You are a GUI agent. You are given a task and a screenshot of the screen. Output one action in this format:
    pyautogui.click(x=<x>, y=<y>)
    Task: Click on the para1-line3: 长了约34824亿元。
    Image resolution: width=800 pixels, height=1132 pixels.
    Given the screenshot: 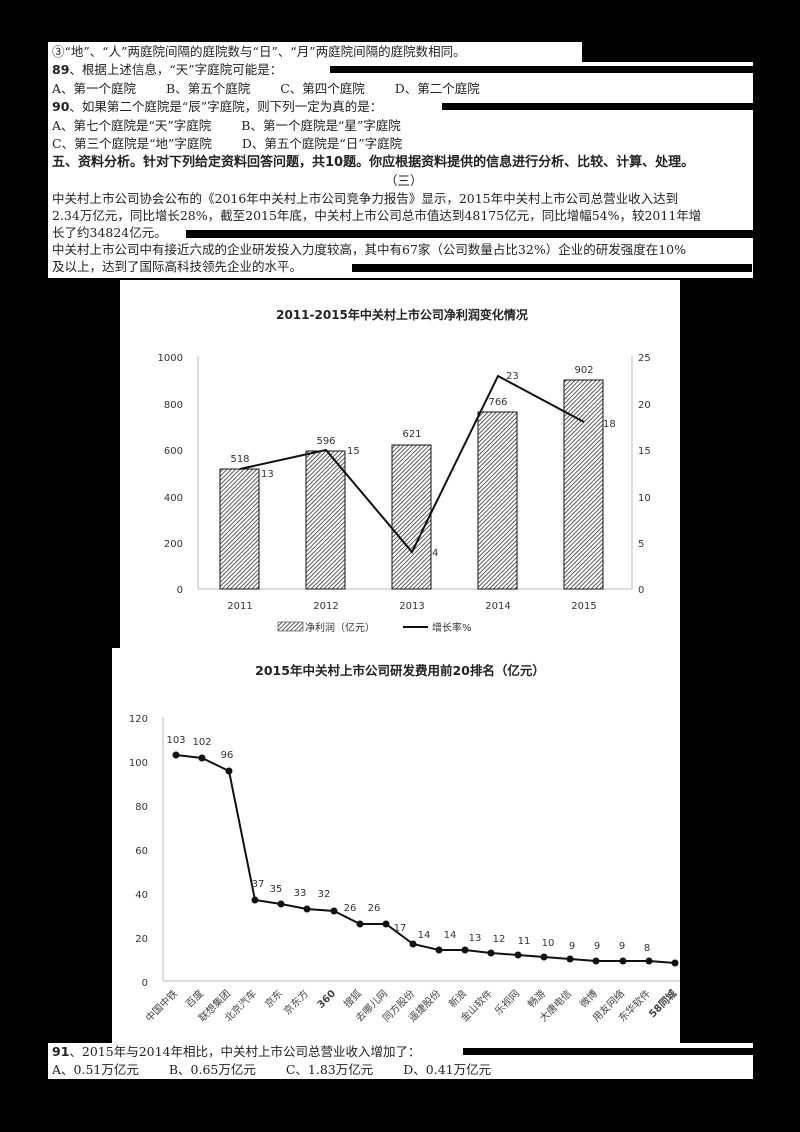 What is the action you would take?
    pyautogui.click(x=109, y=232)
    